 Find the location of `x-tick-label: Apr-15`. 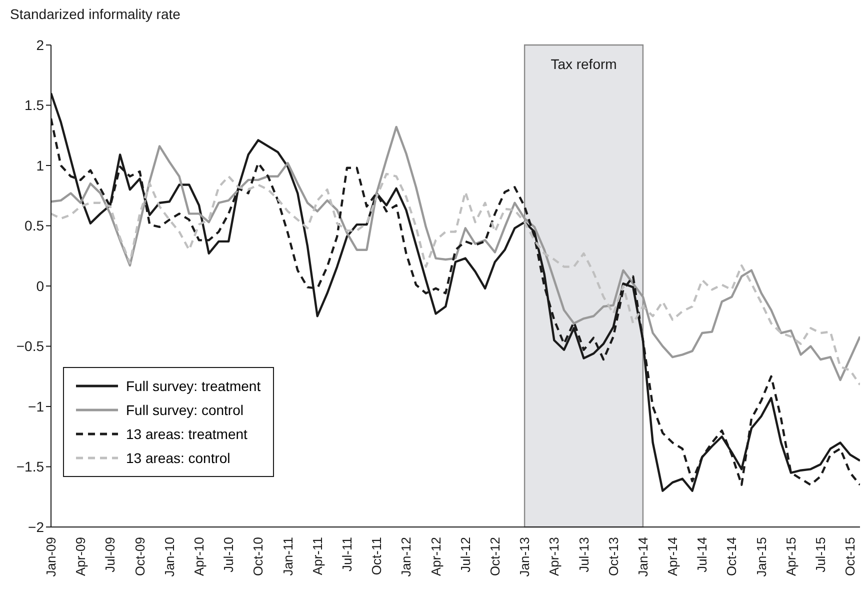

x-tick-label: Apr-15 is located at coordinates (790, 556).